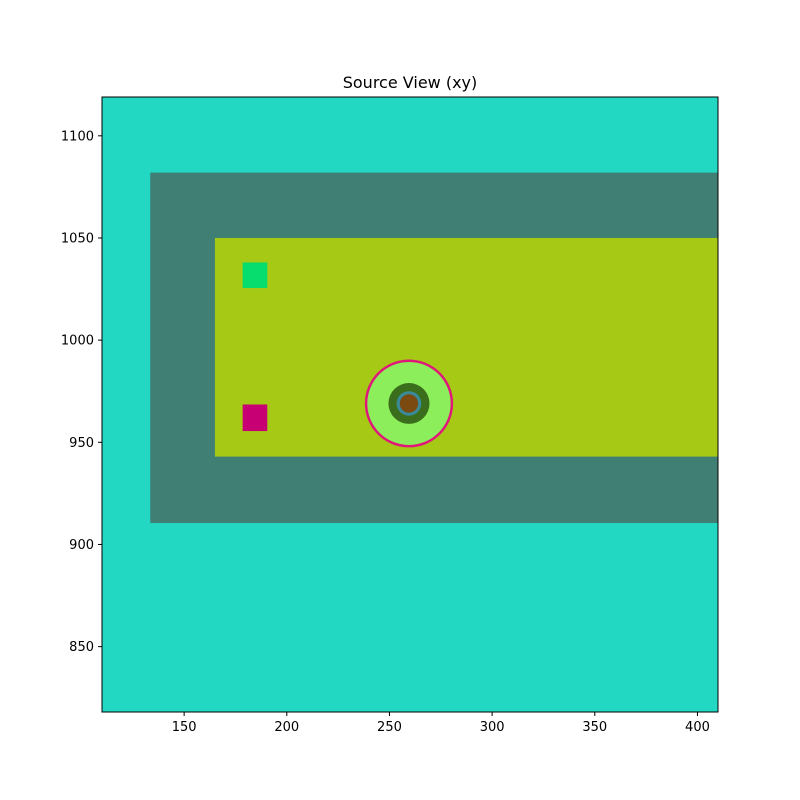  Describe the element at coordinates (286, 727) in the screenshot. I see `x-tick-label: 200` at that location.